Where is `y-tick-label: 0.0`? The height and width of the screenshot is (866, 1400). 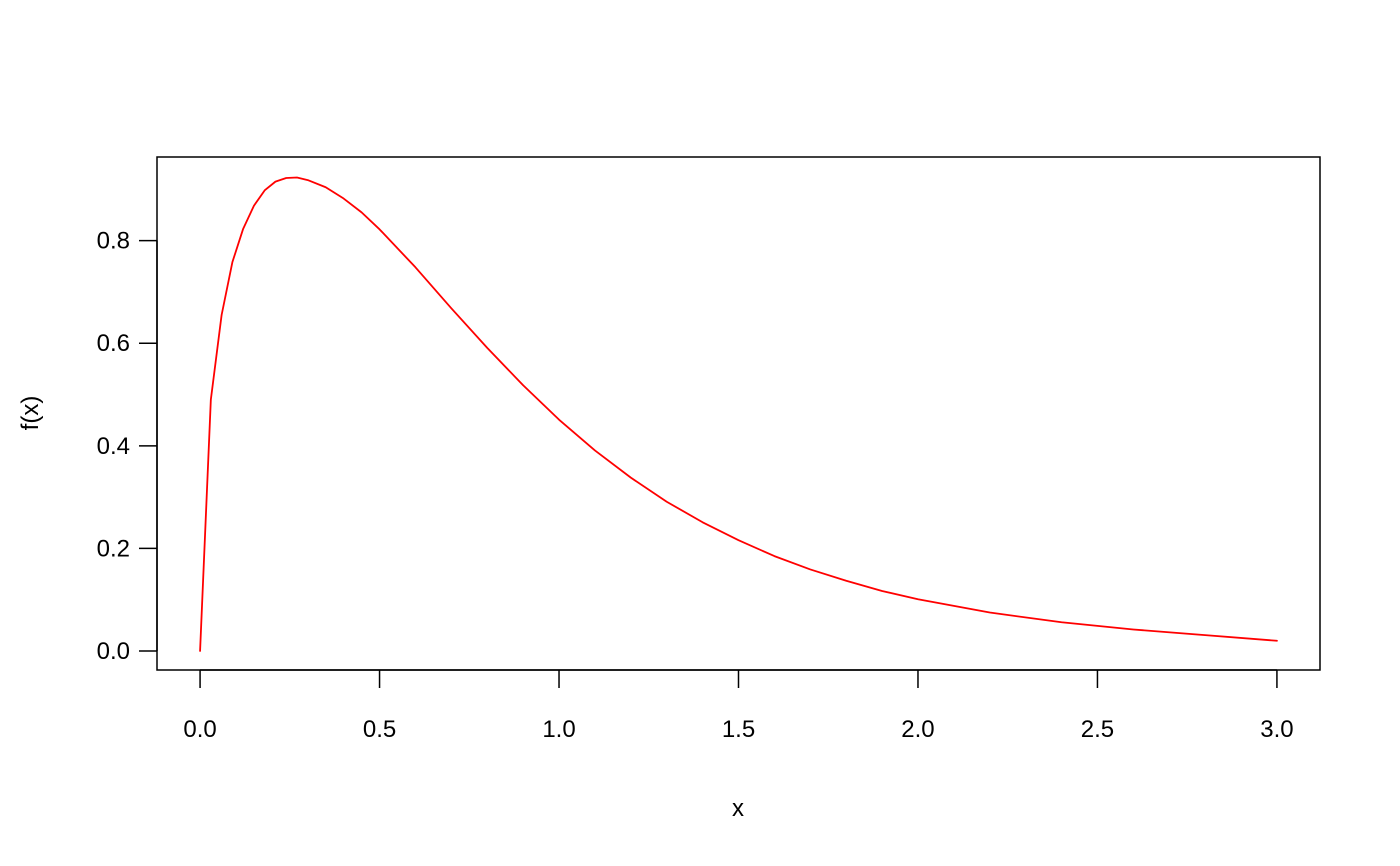
y-tick-label: 0.0 is located at coordinates (113, 651).